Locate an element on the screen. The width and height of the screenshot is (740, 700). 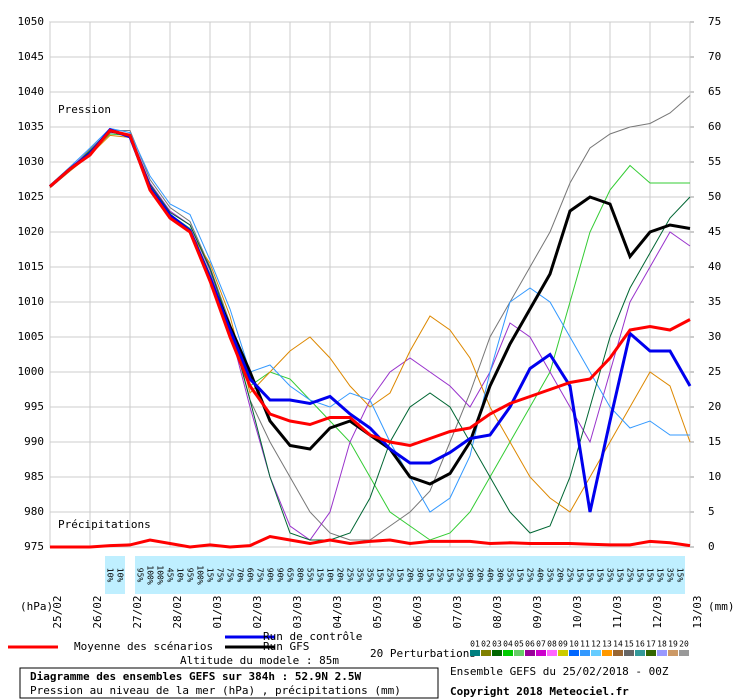
perturbation-key-label: 14 is located at coordinates (618, 644).